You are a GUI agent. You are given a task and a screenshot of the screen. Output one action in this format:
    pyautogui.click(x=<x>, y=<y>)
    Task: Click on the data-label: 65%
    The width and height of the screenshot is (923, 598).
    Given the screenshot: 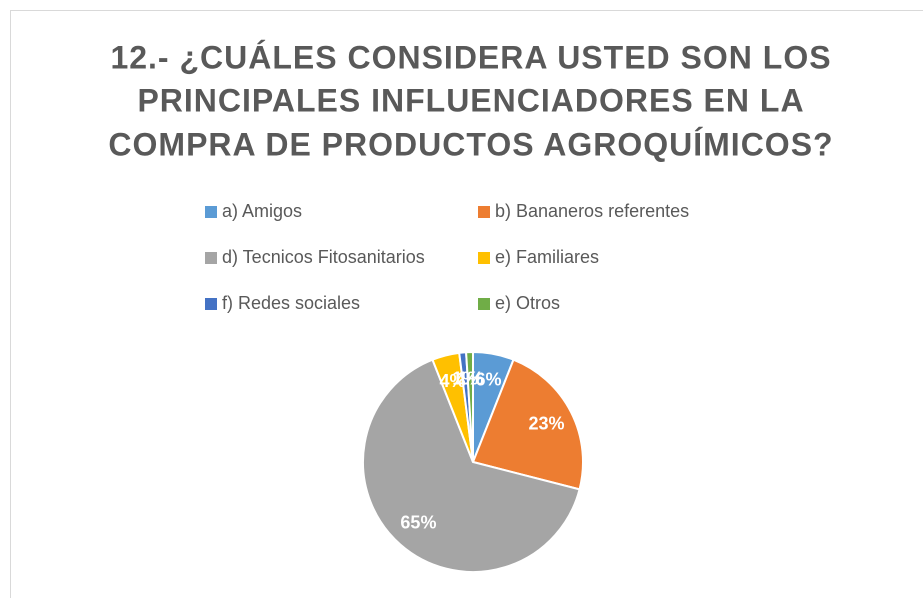 What is the action you would take?
    pyautogui.click(x=418, y=523)
    